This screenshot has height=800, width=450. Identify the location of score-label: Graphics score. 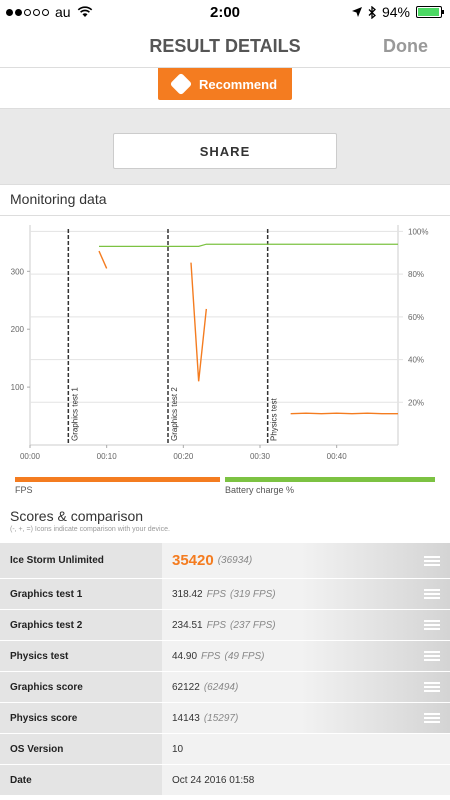
(81, 687).